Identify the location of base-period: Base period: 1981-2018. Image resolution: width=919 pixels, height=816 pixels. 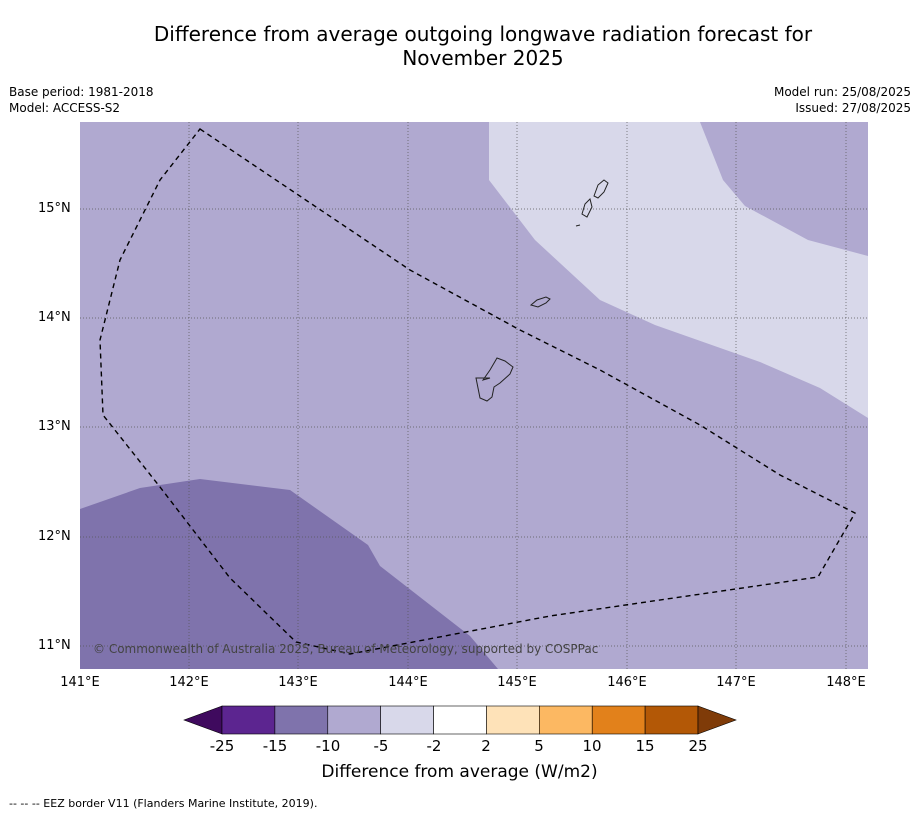
(81, 92).